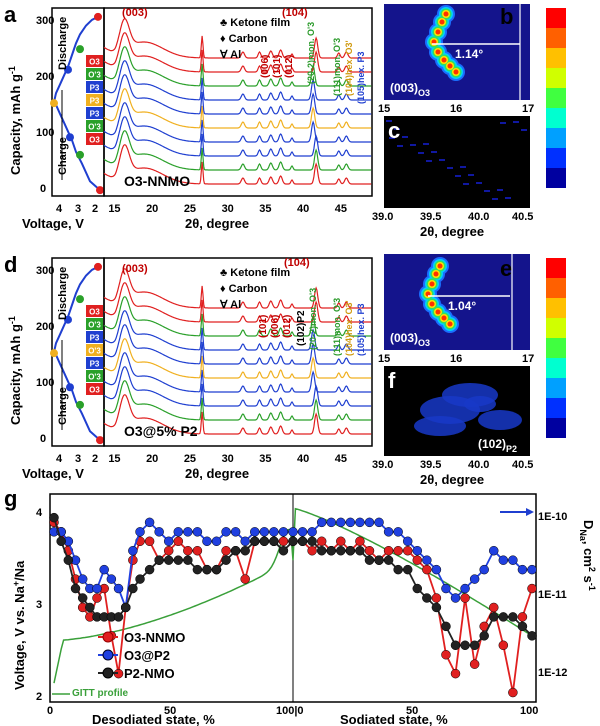 Image resolution: width=600 pixels, height=726 pixels. What do you see at coordinates (392, 380) in the screenshot?
I see `panel-f-letter: f` at bounding box center [392, 380].